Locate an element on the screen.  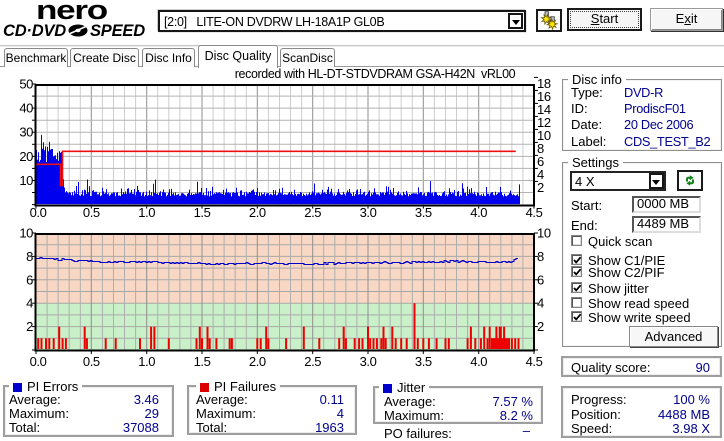
svg-text: 30 is located at coordinates (26, 132).